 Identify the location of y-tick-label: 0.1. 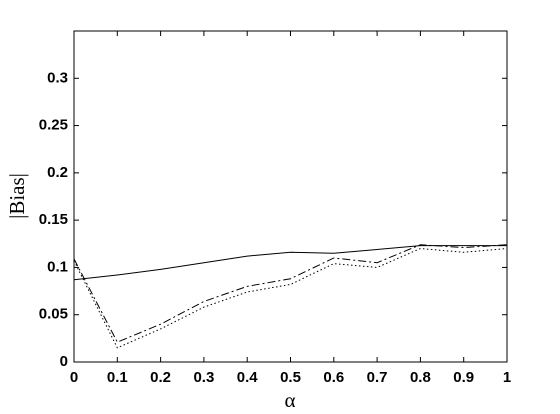
(57, 266).